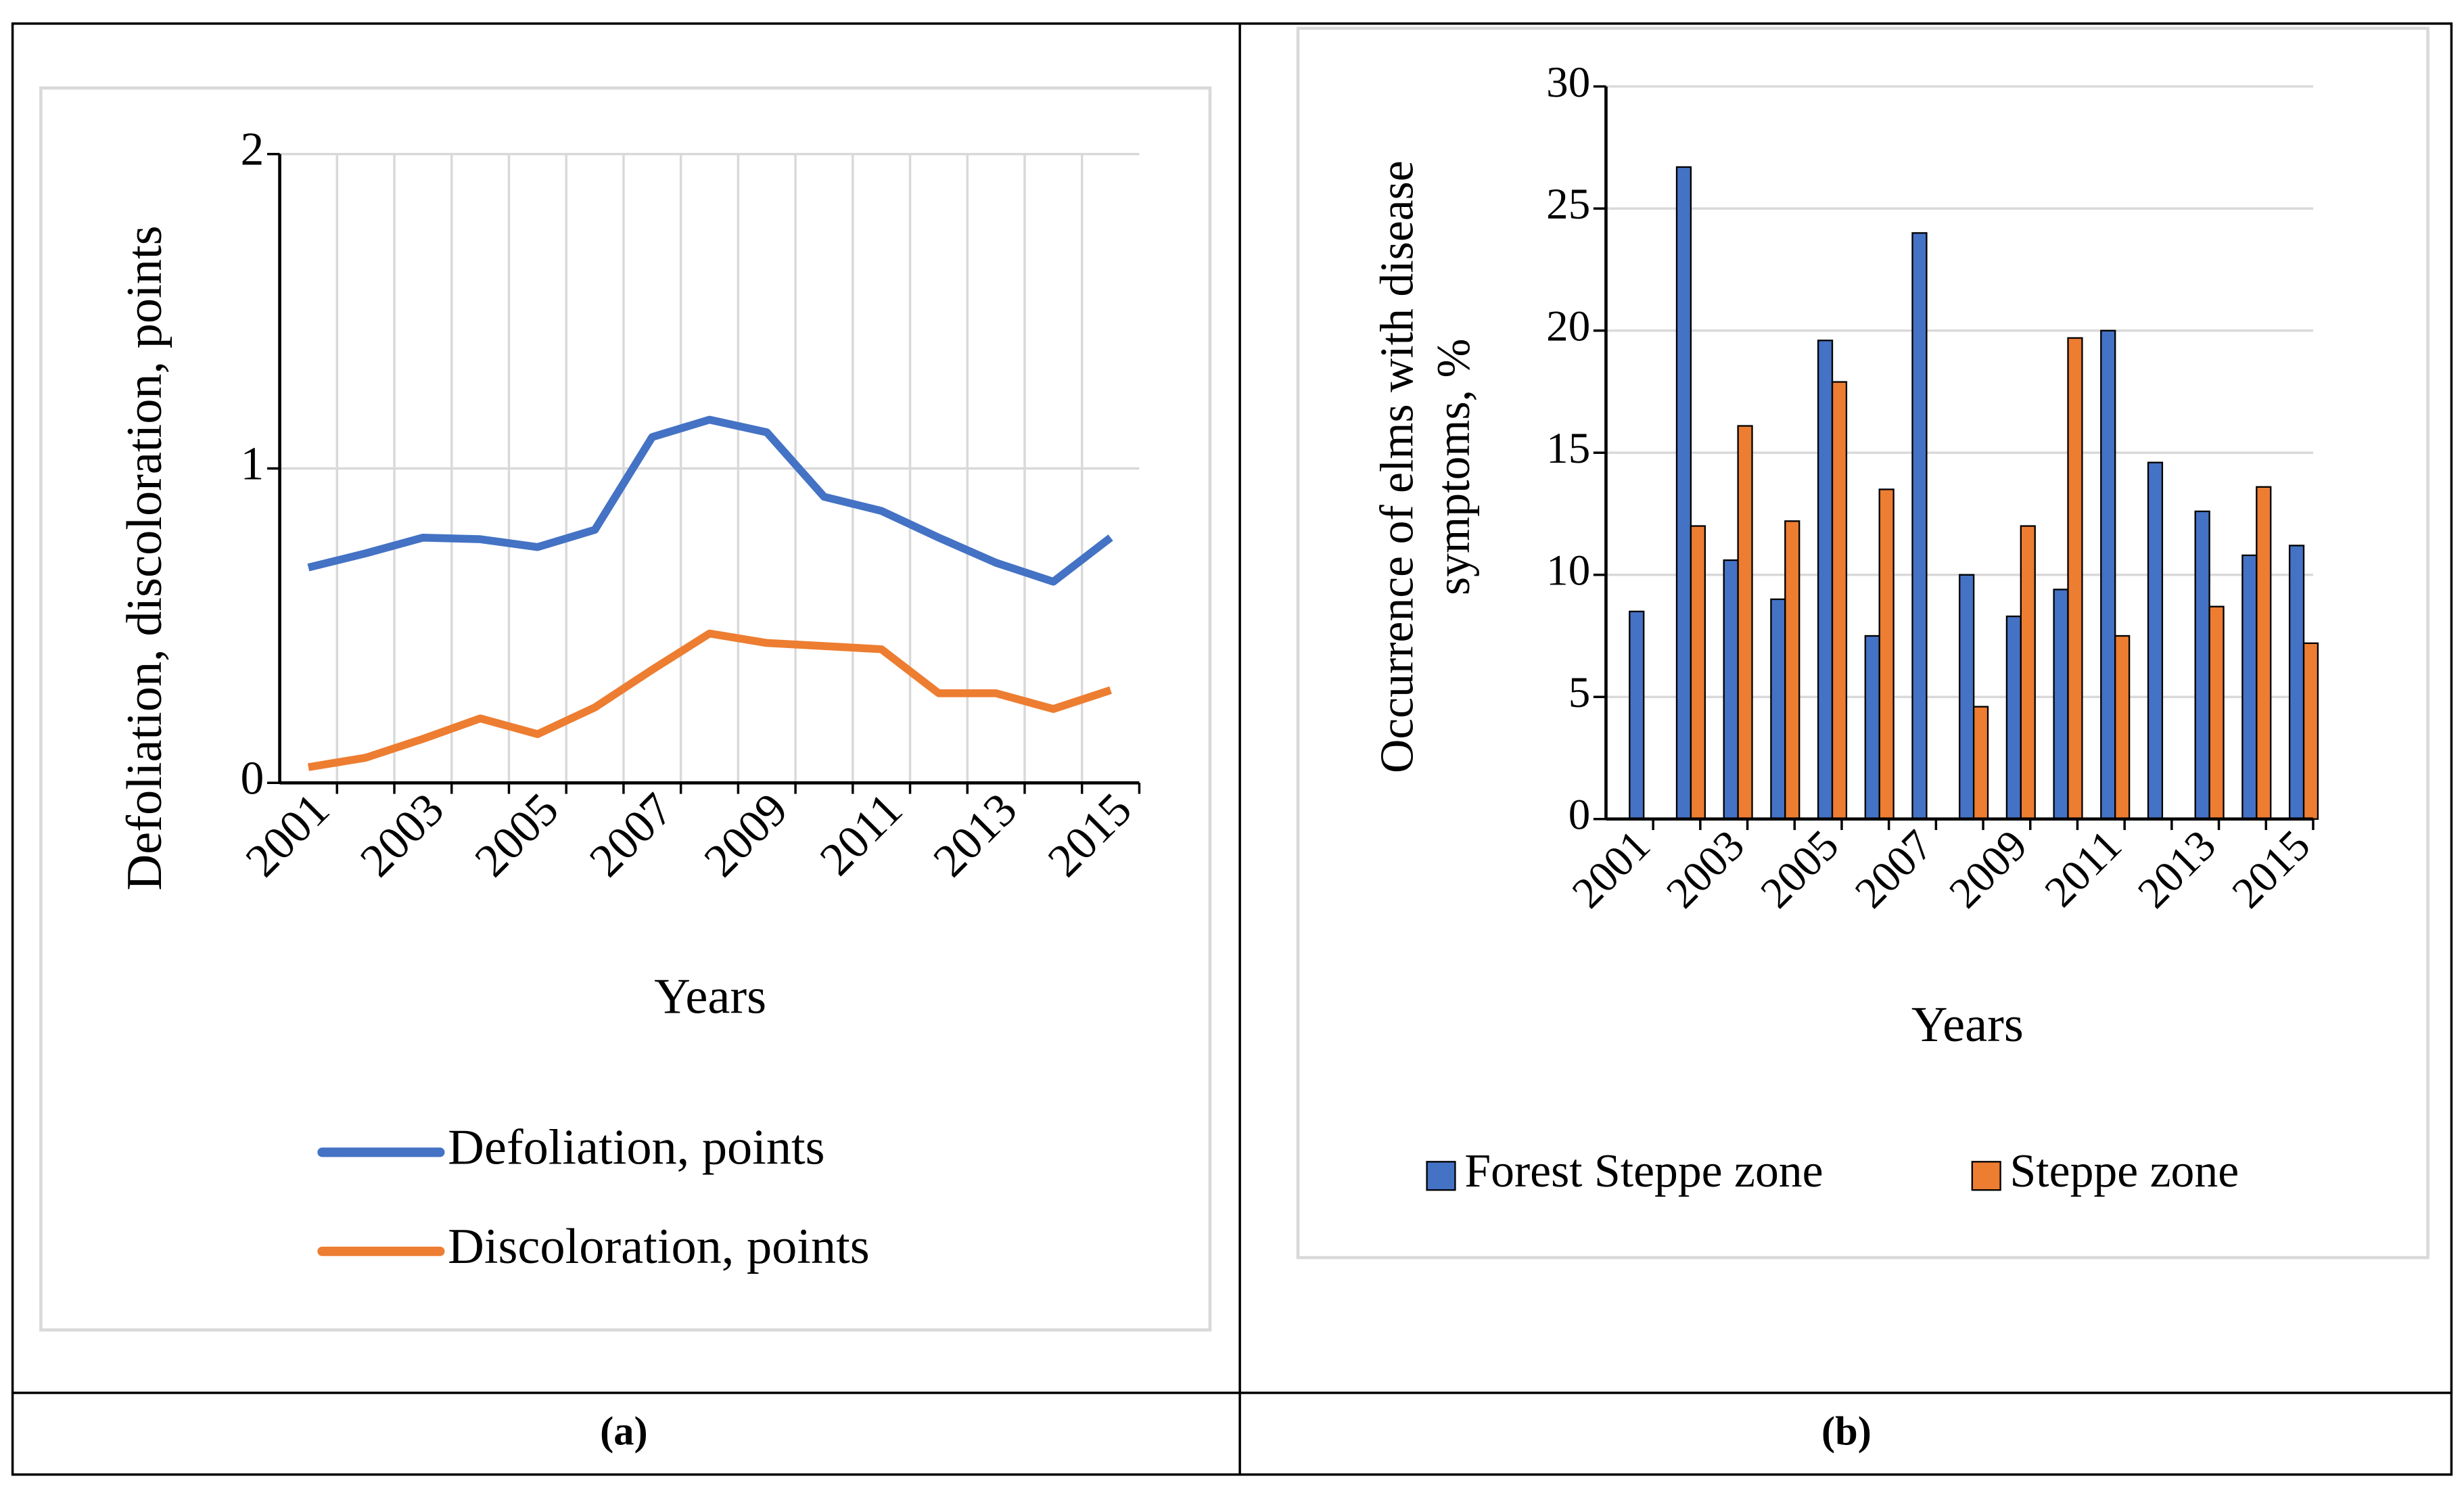  What do you see at coordinates (659, 1246) in the screenshot?
I see `legend-label: Discoloration, points` at bounding box center [659, 1246].